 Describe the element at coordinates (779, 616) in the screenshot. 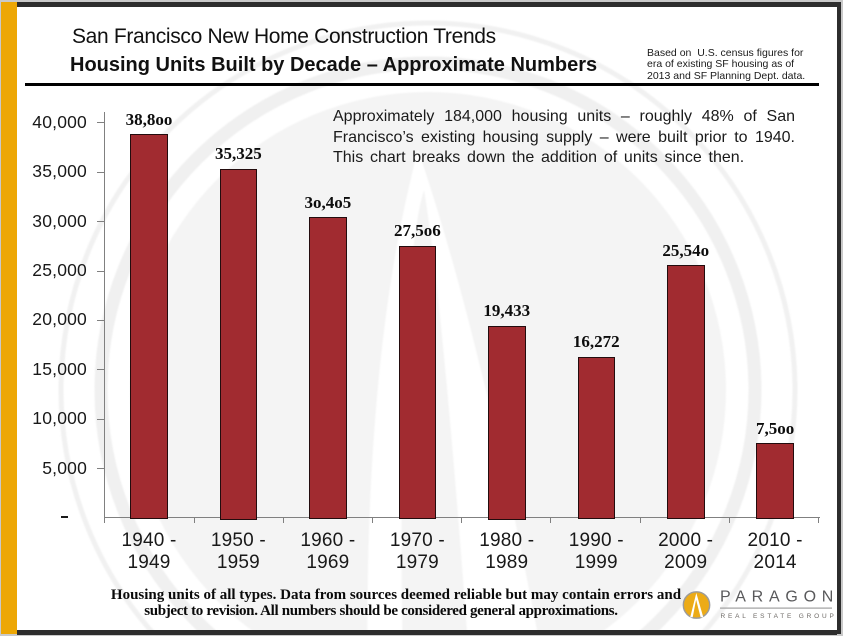

I see `svg-text: REAL ESTATE GROUP` at that location.